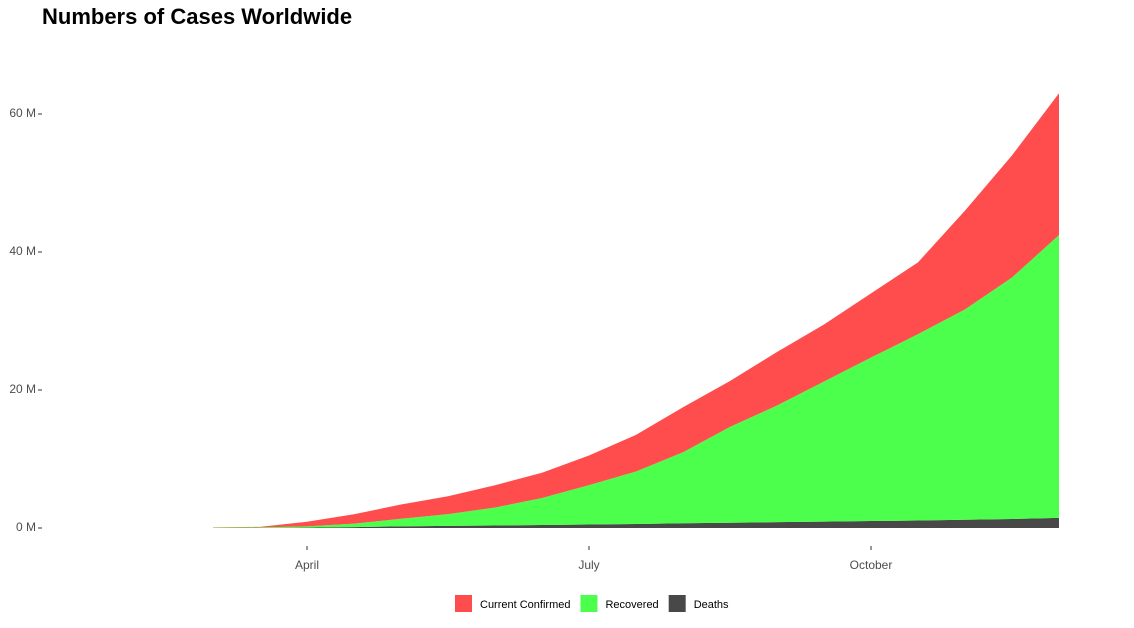  I want to click on chart-title: Numbers of Cases Worldwide, so click(197, 16).